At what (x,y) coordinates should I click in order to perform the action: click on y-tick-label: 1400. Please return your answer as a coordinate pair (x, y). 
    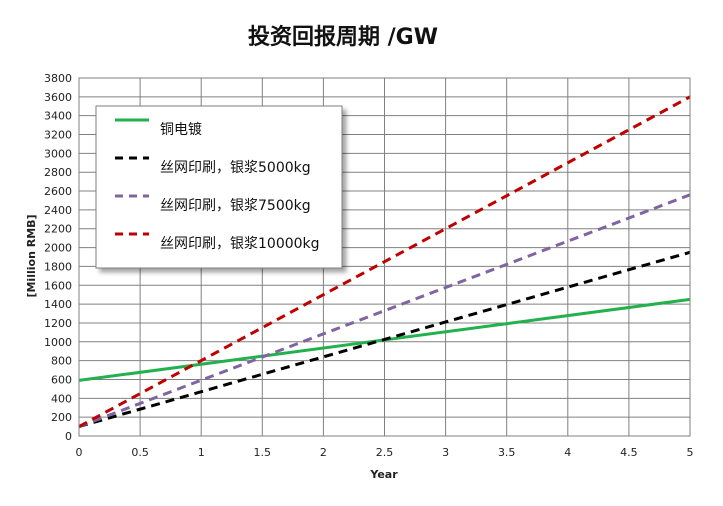
    Looking at the image, I should click on (58, 304).